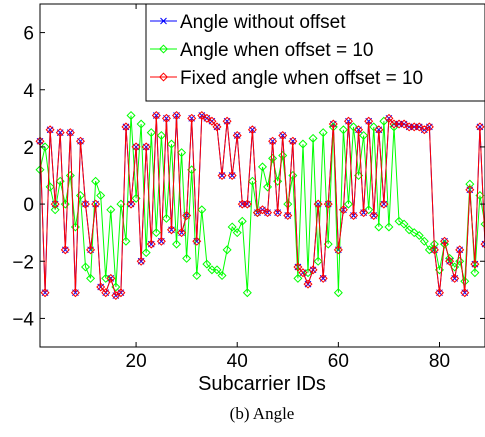 This screenshot has width=485, height=437. What do you see at coordinates (301, 78) in the screenshot?
I see `legend-label-fixed-angle-when-offset-10: Fixed angle when offset = 10` at bounding box center [301, 78].